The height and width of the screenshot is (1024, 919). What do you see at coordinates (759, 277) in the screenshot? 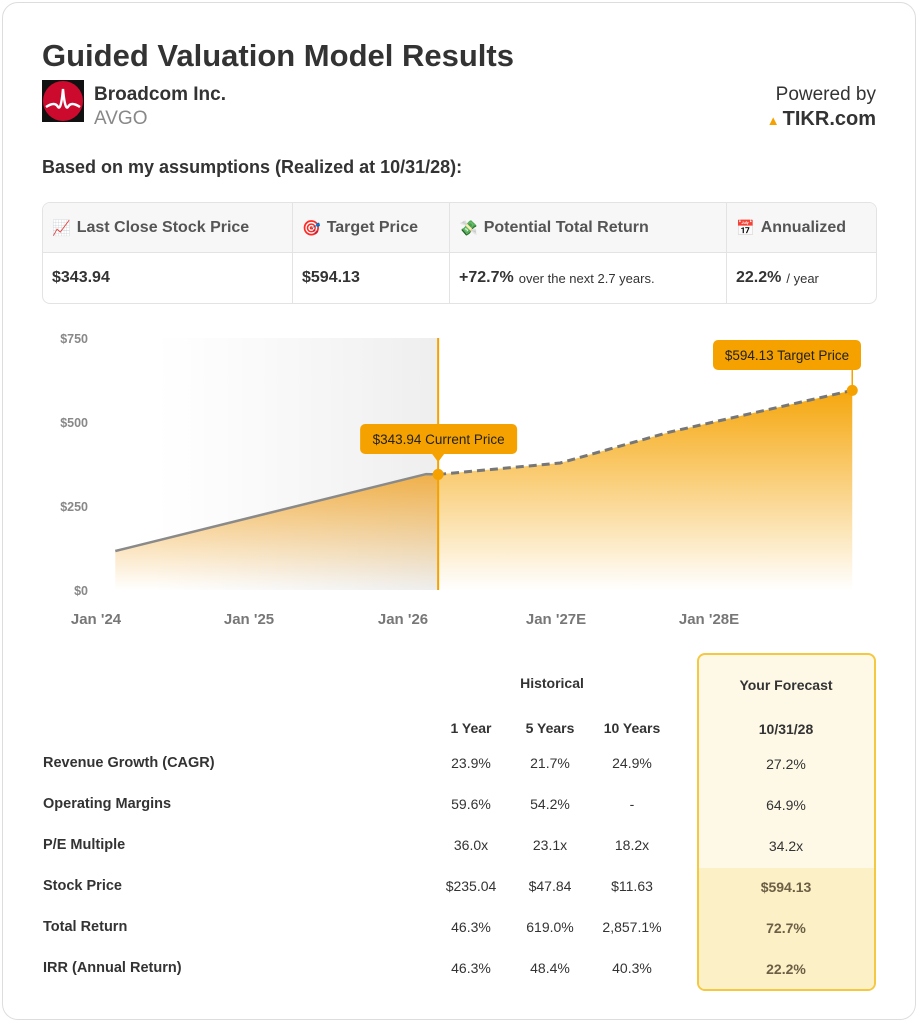
I see `stat-value: 22.2%` at bounding box center [759, 277].